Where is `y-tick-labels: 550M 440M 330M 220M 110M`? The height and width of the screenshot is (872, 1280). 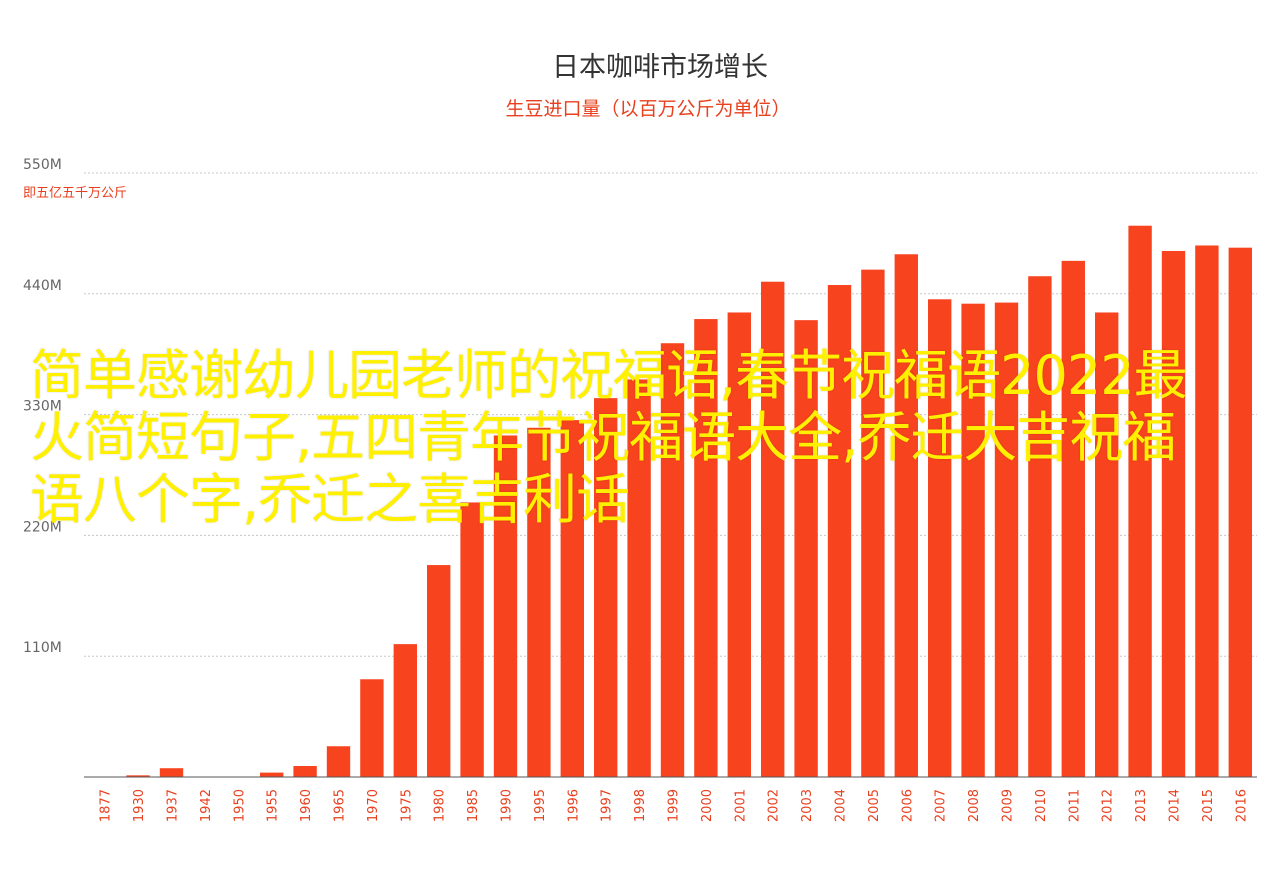
y-tick-labels: 550M 440M 330M 220M 110M is located at coordinates (42, 406).